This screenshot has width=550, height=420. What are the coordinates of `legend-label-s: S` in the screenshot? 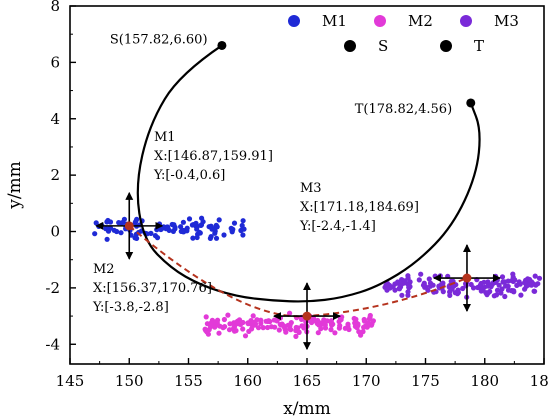 It's located at (383, 46).